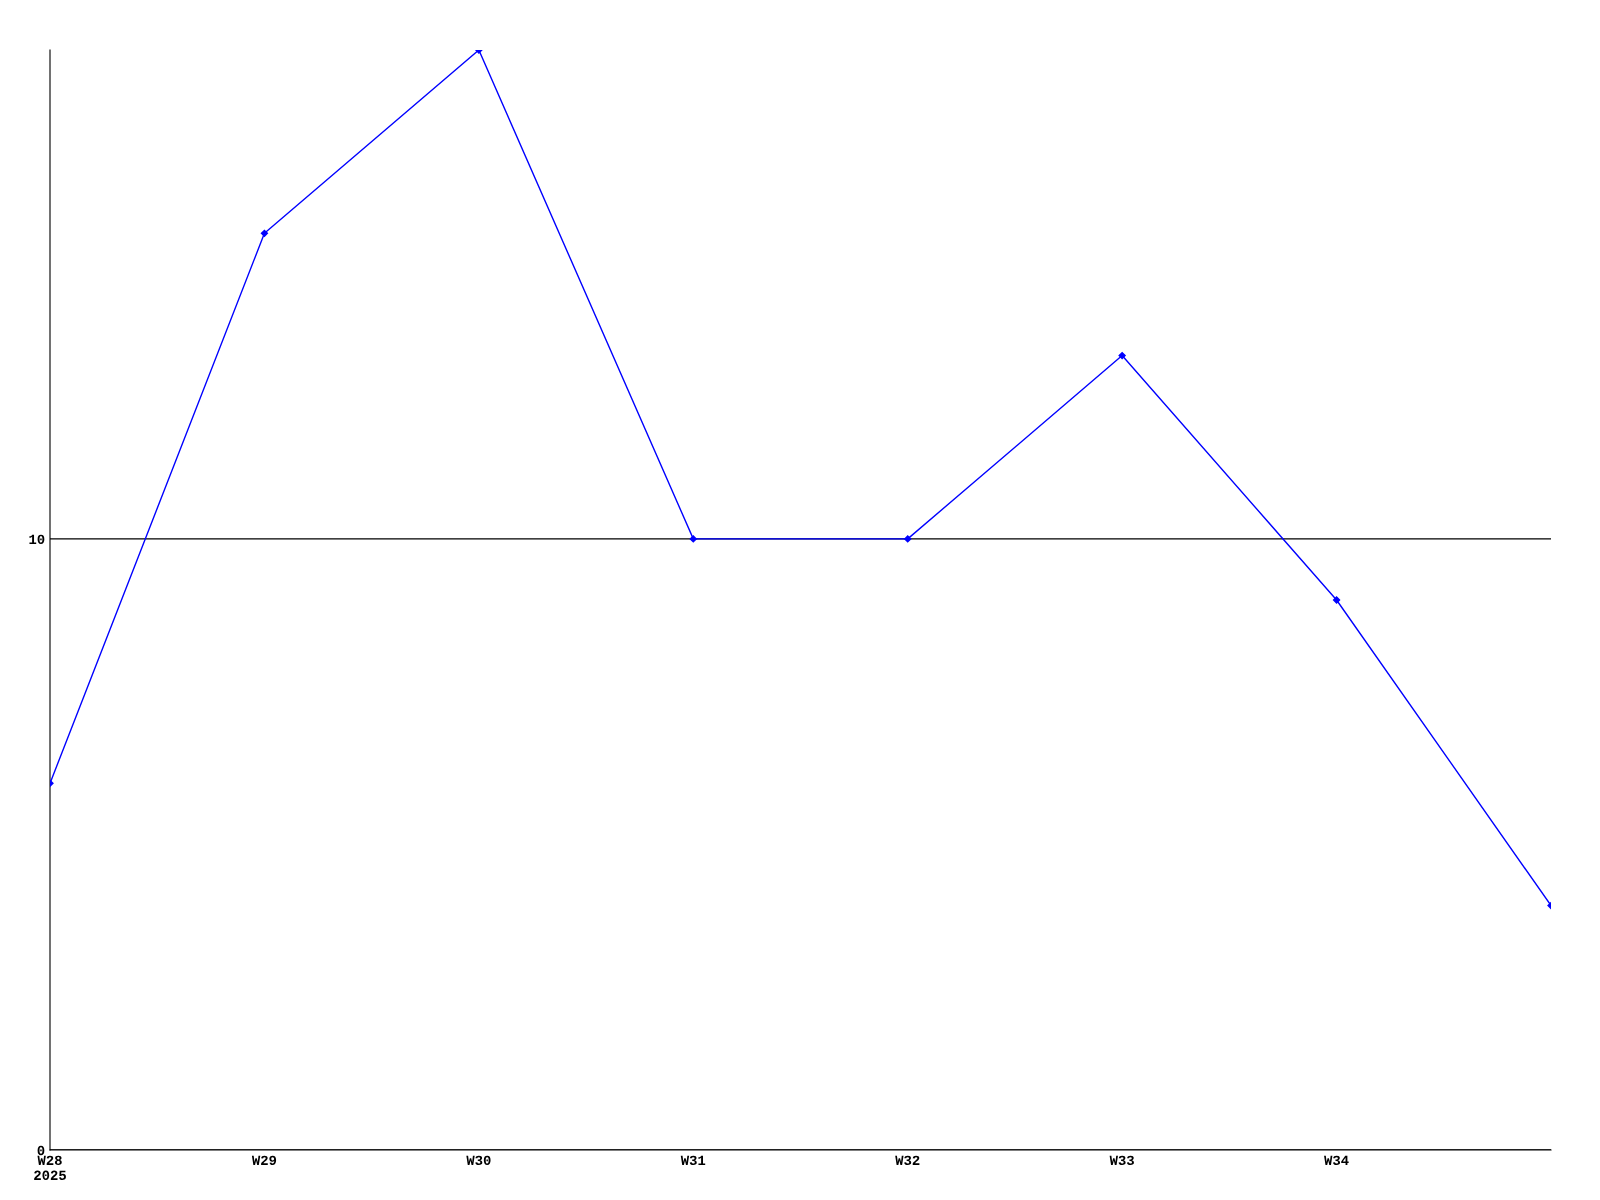  I want to click on x-tick-label: W32, so click(907, 1160).